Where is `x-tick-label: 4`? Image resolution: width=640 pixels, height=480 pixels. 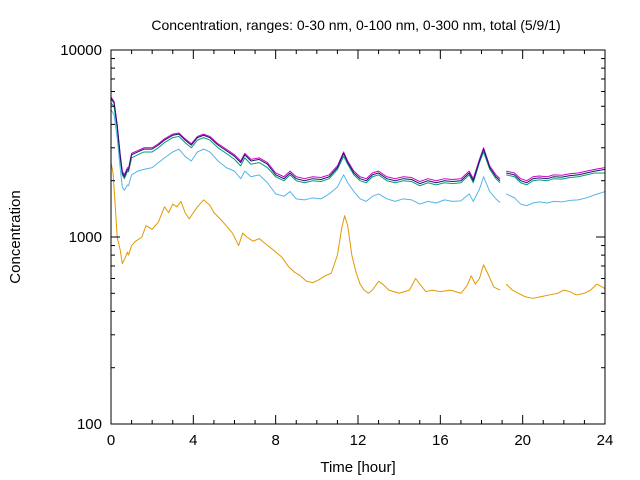
x-tick-label: 4 is located at coordinates (193, 440).